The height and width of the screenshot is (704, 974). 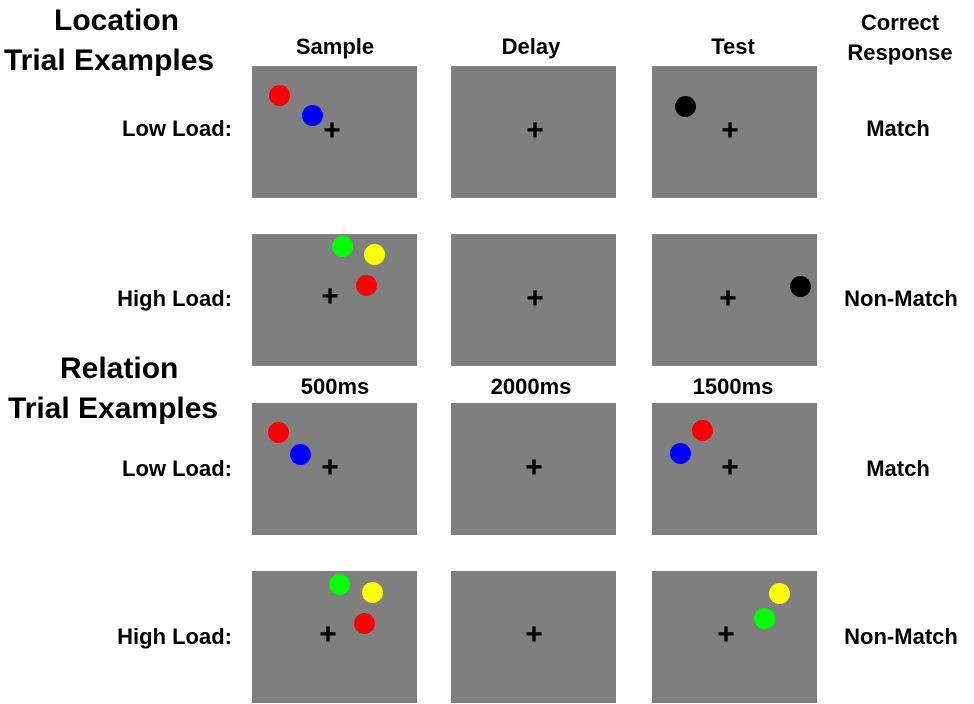 What do you see at coordinates (898, 128) in the screenshot?
I see `response-location-low: Match` at bounding box center [898, 128].